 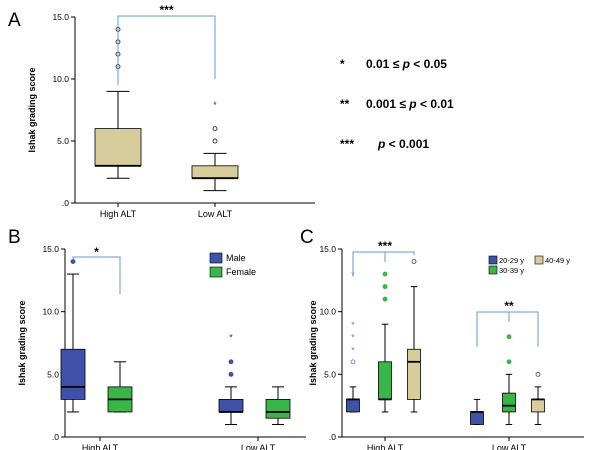 What do you see at coordinates (384, 64) in the screenshot?
I see `key-range: 0.01 ≤` at bounding box center [384, 64].